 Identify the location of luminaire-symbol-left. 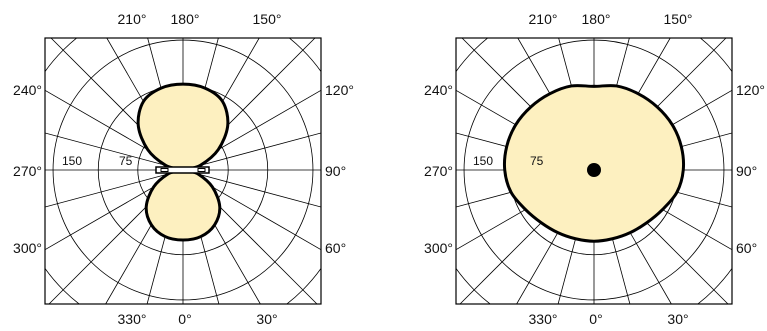
(182, 170).